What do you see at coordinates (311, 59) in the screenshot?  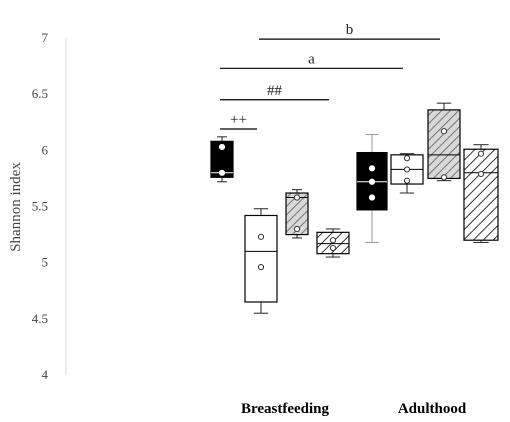 I see `significance-label: a` at bounding box center [311, 59].